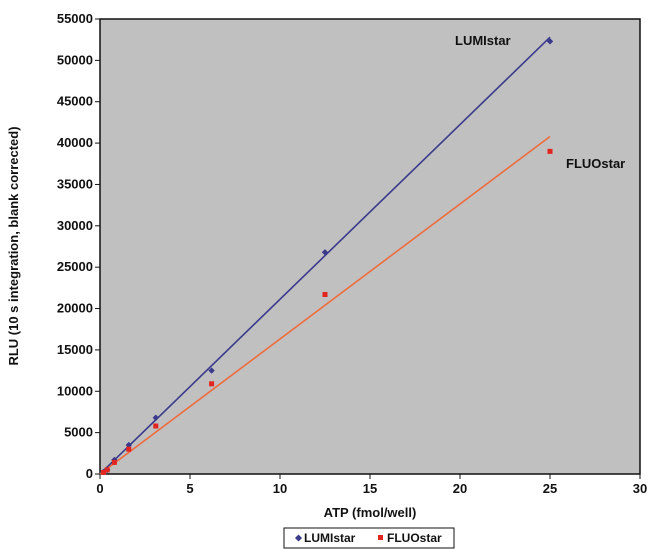 The image size is (649, 549). I want to click on y-tick-label: 50000, so click(75, 59).